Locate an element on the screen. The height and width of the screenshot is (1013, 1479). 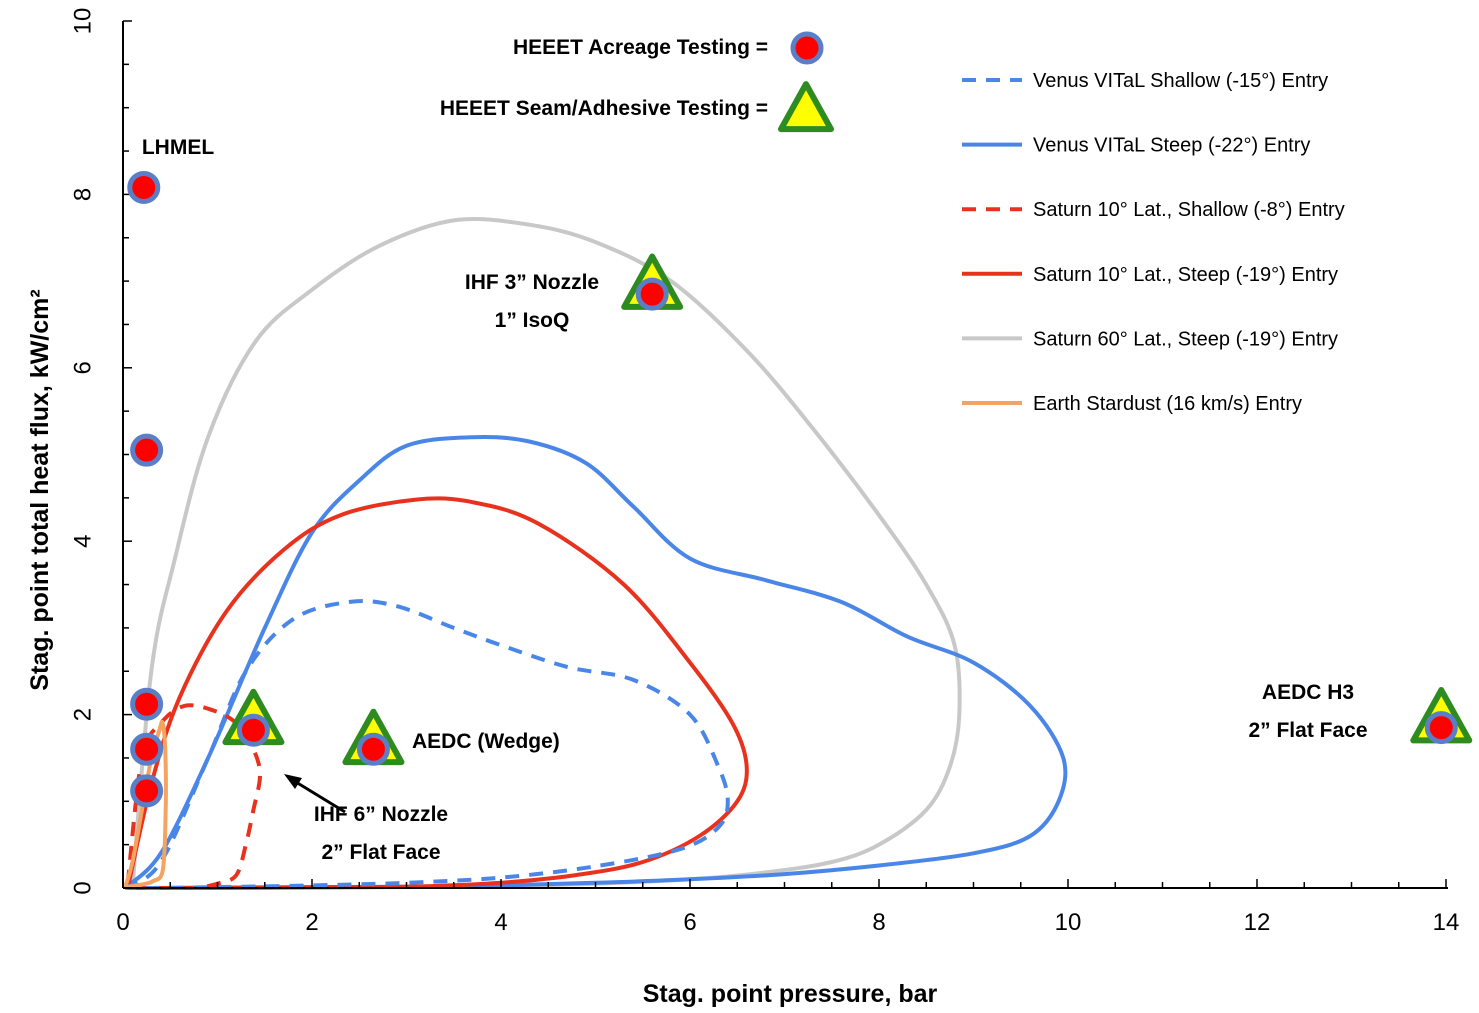
y-tick-label: 6 is located at coordinates (83, 367).